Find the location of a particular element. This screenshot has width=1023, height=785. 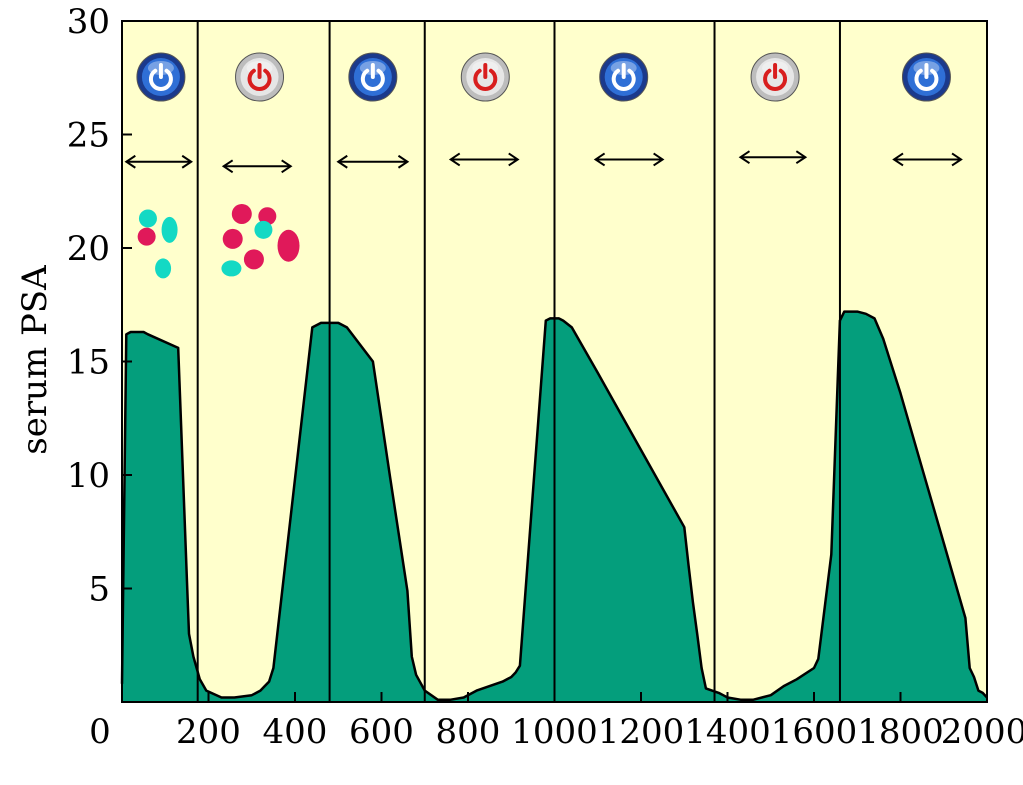

x-tick-label-1: 200 is located at coordinates (208, 732).